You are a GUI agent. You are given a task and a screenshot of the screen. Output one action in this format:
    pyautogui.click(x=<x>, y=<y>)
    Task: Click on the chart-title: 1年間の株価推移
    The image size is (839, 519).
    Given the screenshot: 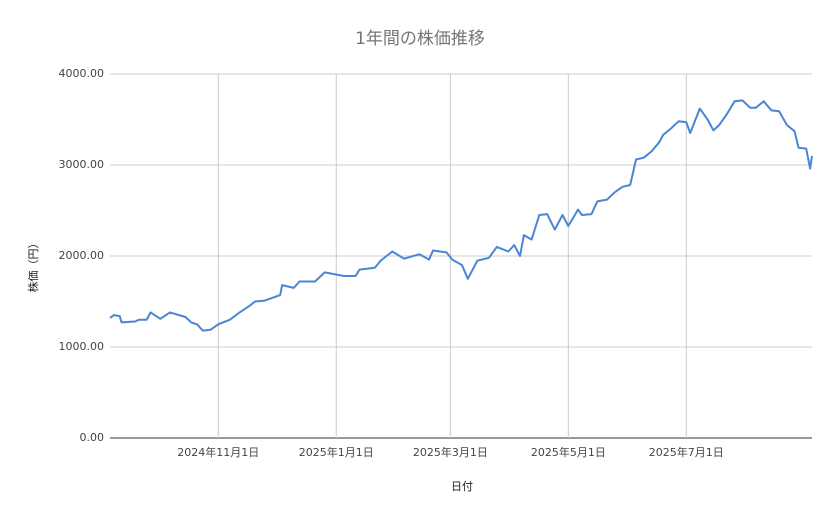 What is the action you would take?
    pyautogui.click(x=420, y=39)
    